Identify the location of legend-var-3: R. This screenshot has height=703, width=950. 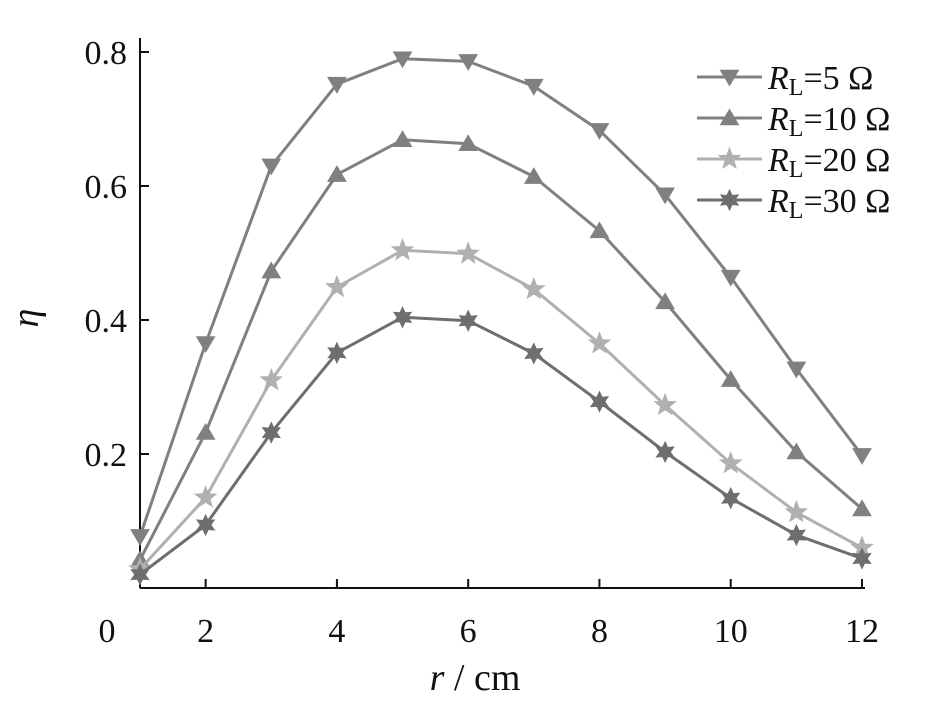
(778, 160).